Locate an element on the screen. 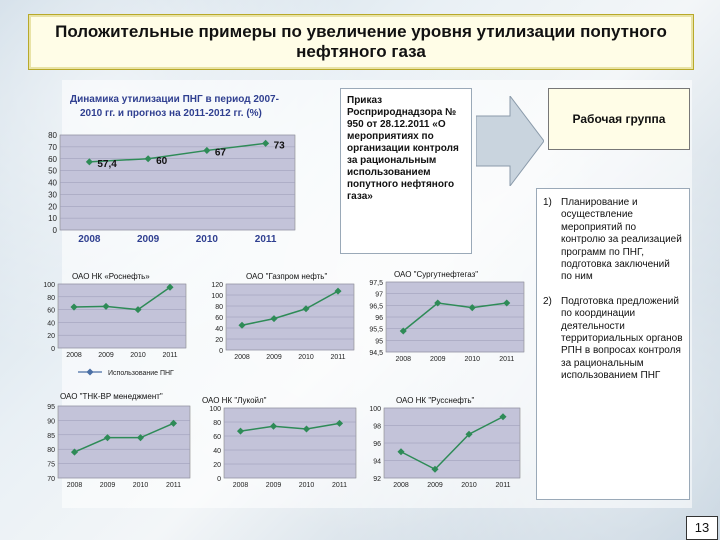 The image size is (720, 540). y-tick-label: 120 is located at coordinates (217, 285).